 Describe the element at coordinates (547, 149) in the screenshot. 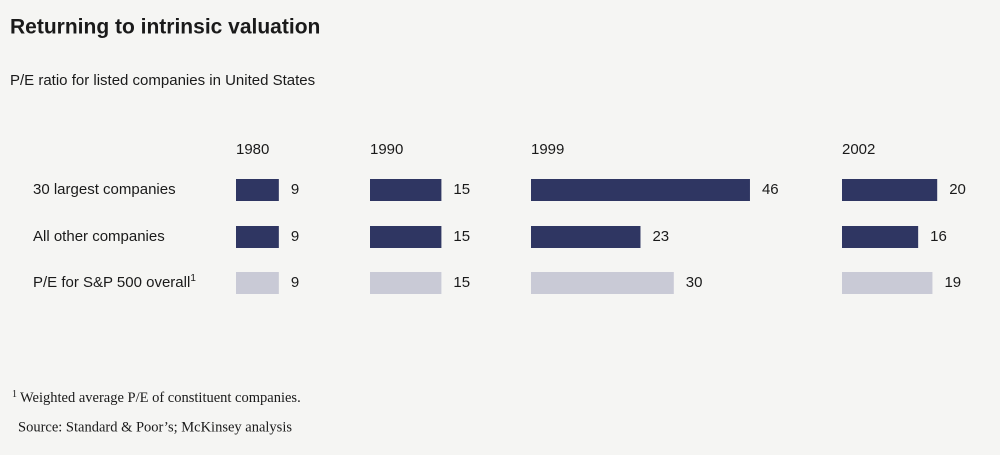

I see `column-header: 1999` at that location.